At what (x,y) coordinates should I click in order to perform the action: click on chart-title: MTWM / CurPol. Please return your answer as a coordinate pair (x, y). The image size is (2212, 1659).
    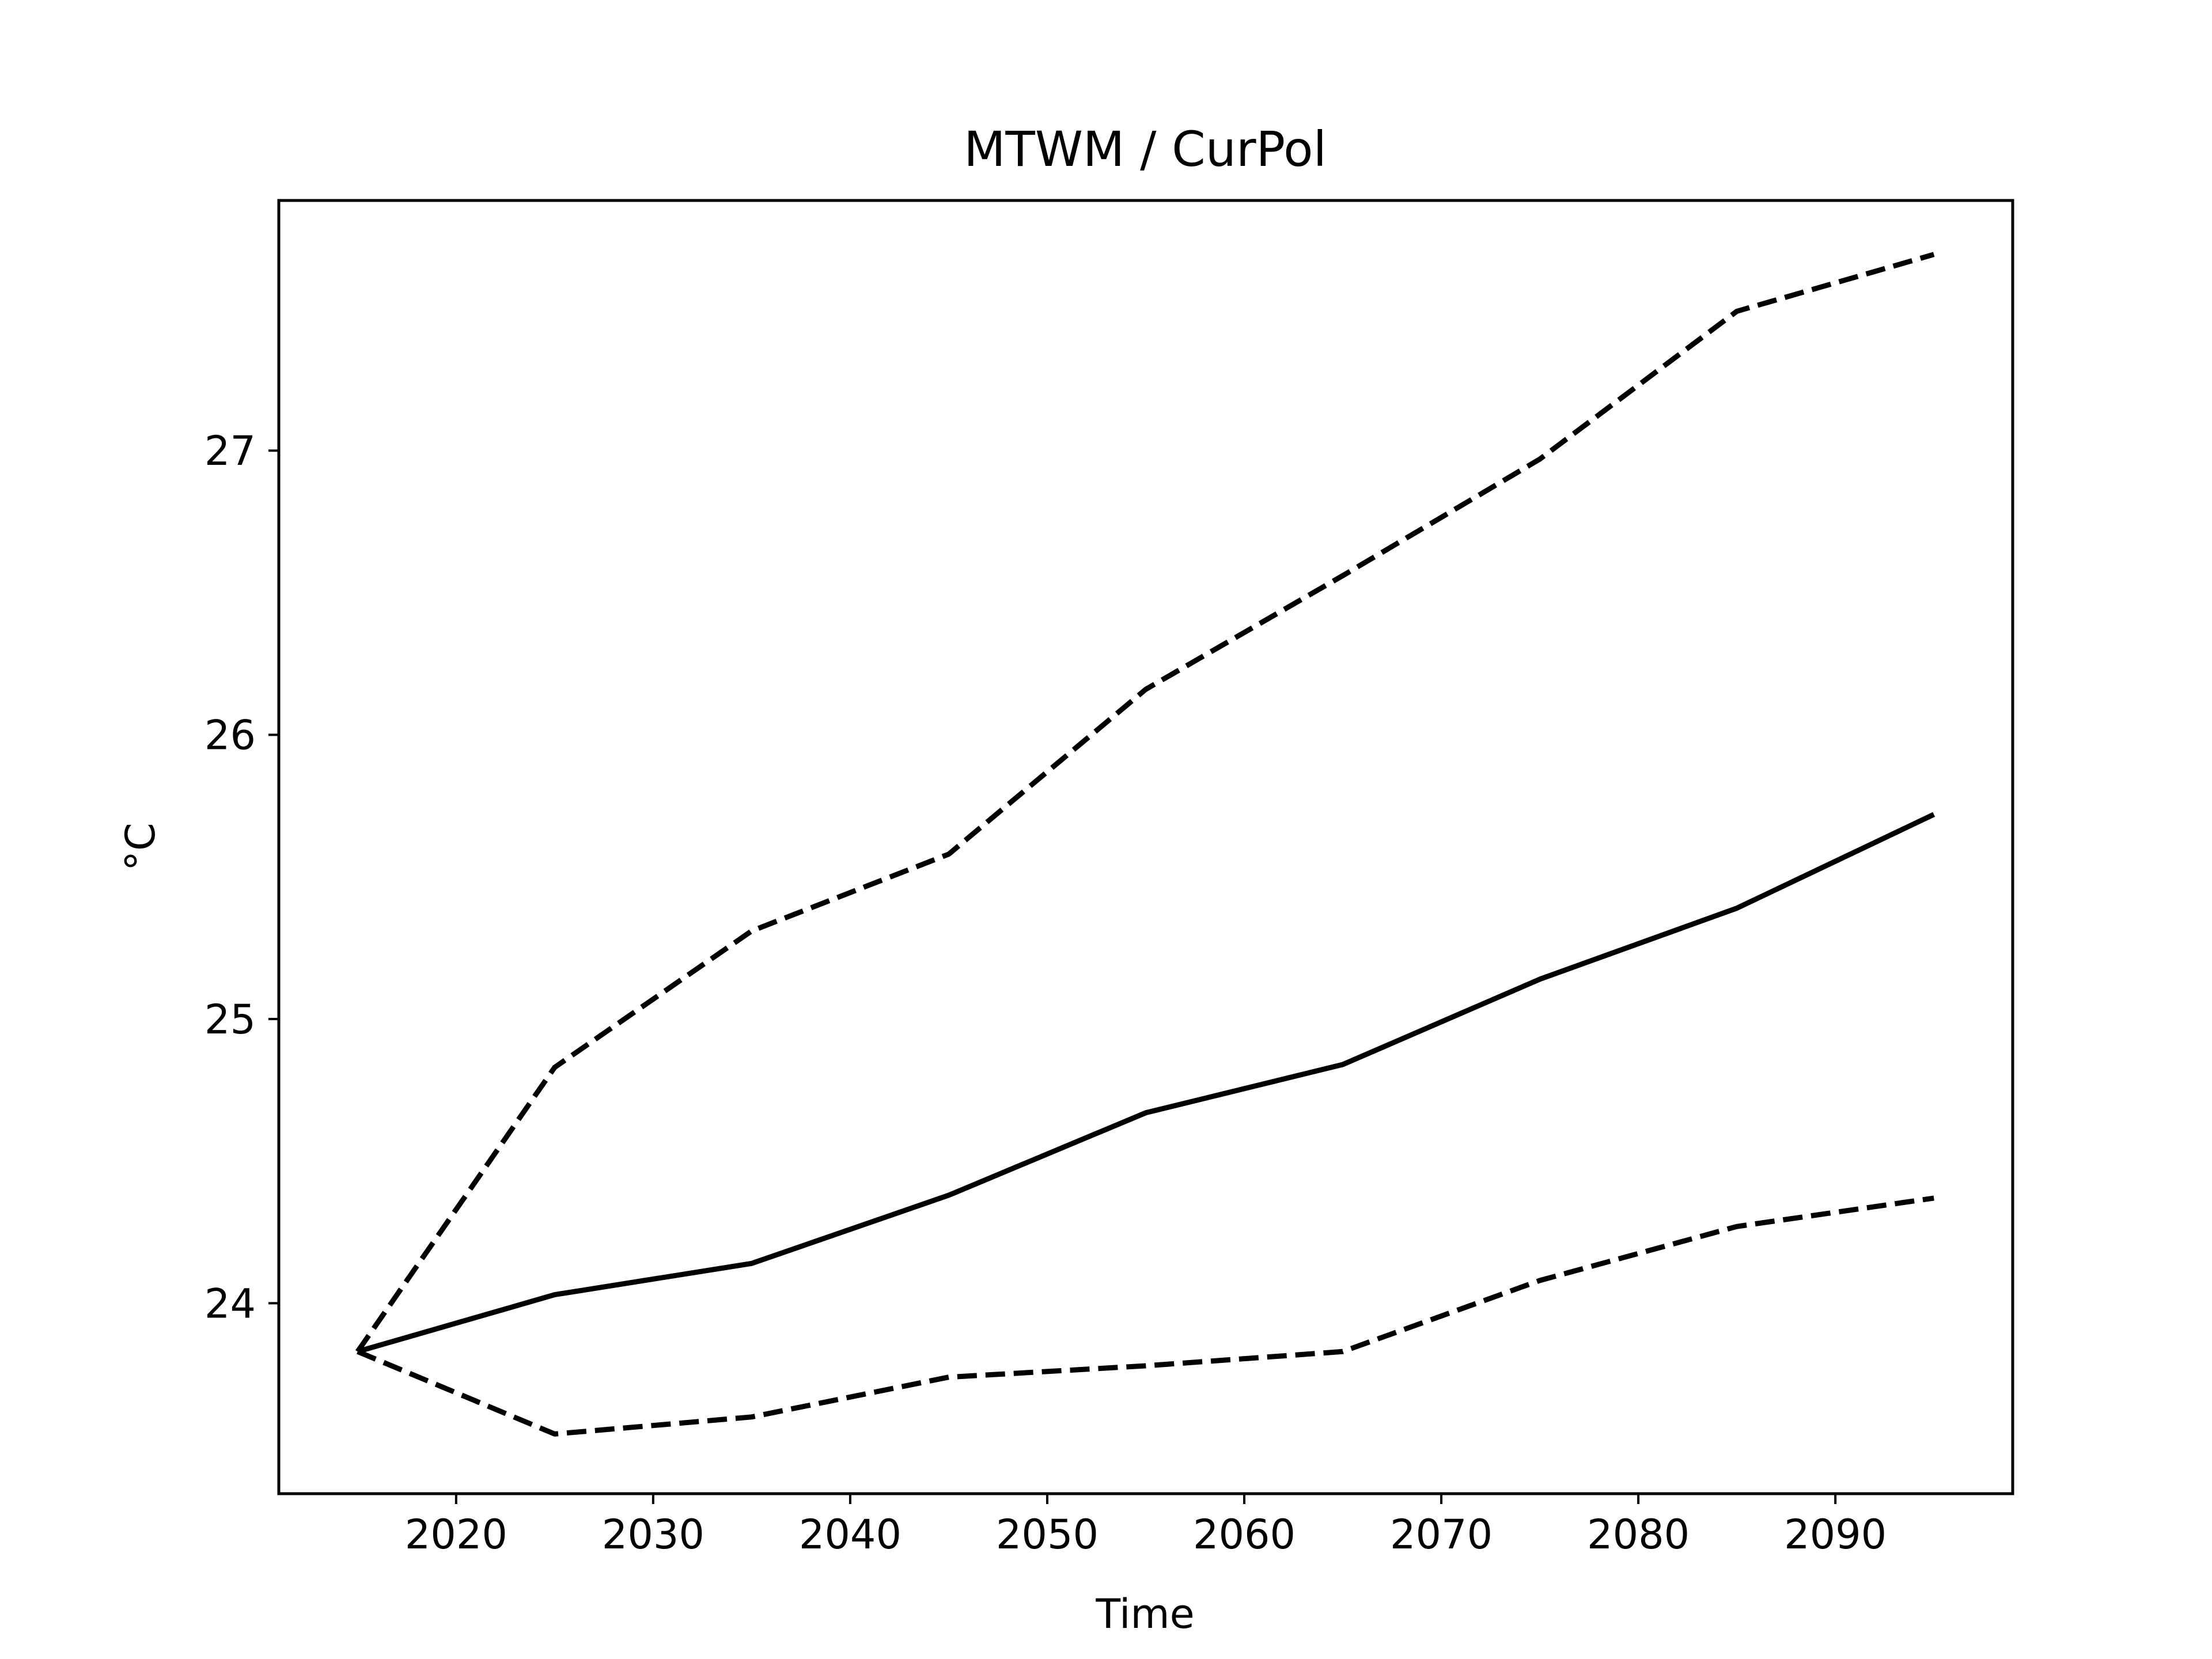
    Looking at the image, I should click on (1145, 149).